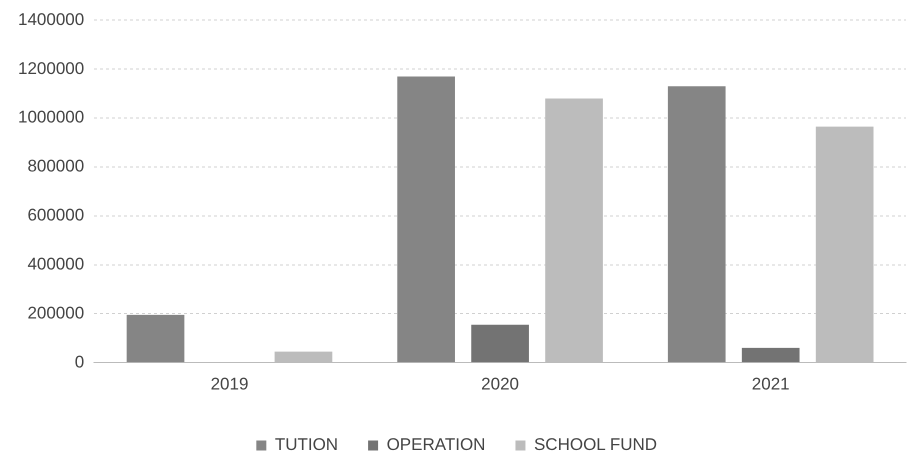 Image resolution: width=920 pixels, height=470 pixels. I want to click on y-tick-label: 800000, so click(55, 166).